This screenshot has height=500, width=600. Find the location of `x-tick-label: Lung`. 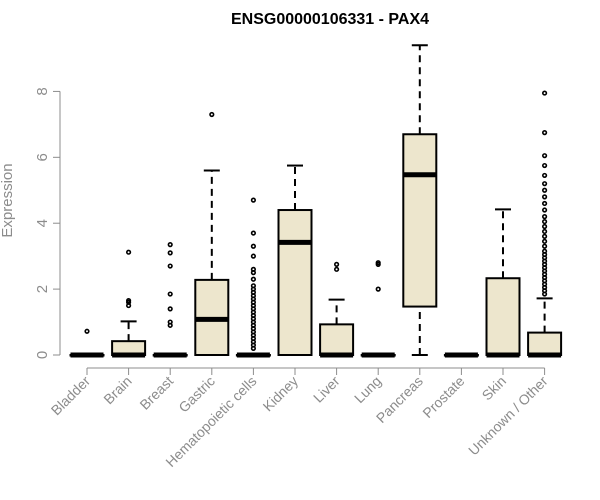

x-tick-label: Lung is located at coordinates (367, 389).